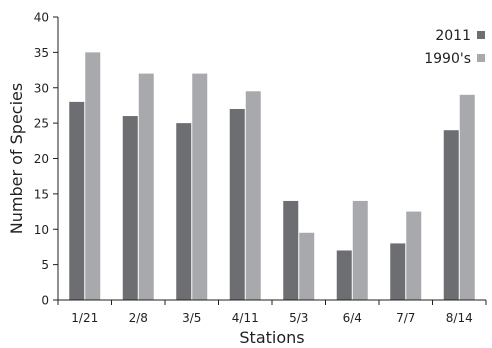 This screenshot has width=492, height=348. What do you see at coordinates (352, 318) in the screenshot?
I see `x-tick-label: 6/4` at bounding box center [352, 318].